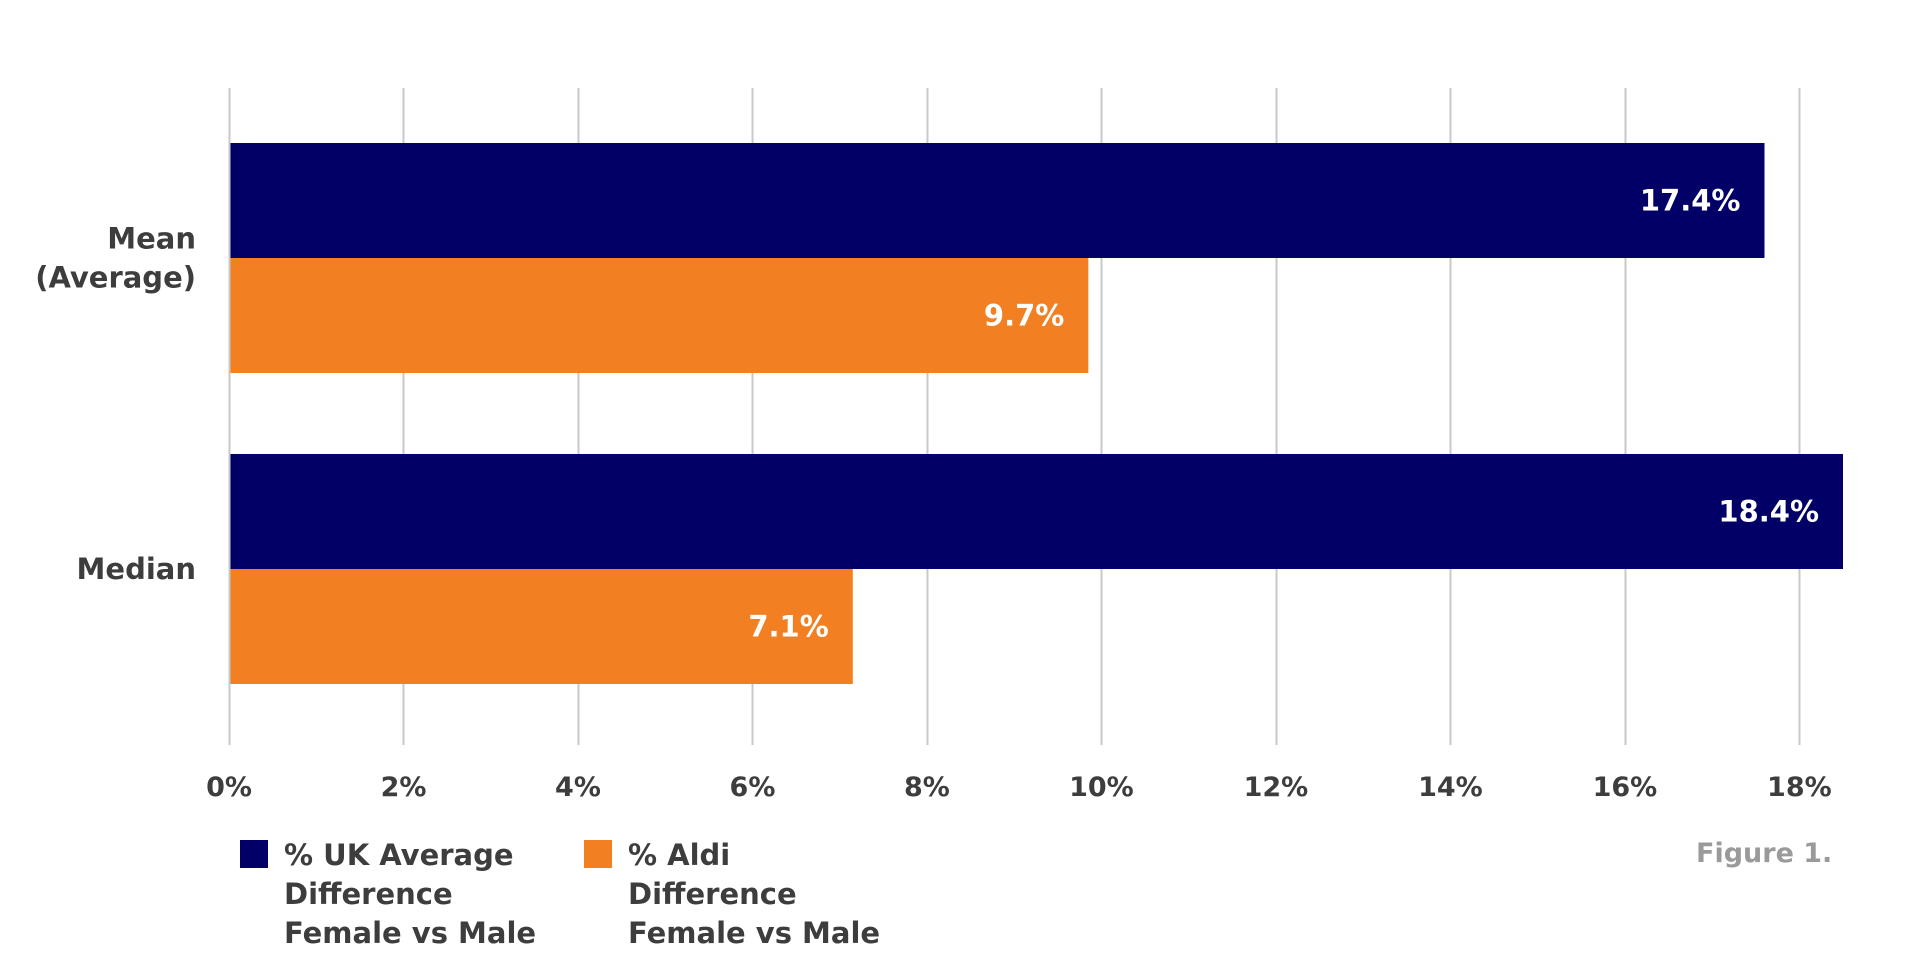 The height and width of the screenshot is (960, 1920). I want to click on x-tick-label: 10%, so click(1101, 787).